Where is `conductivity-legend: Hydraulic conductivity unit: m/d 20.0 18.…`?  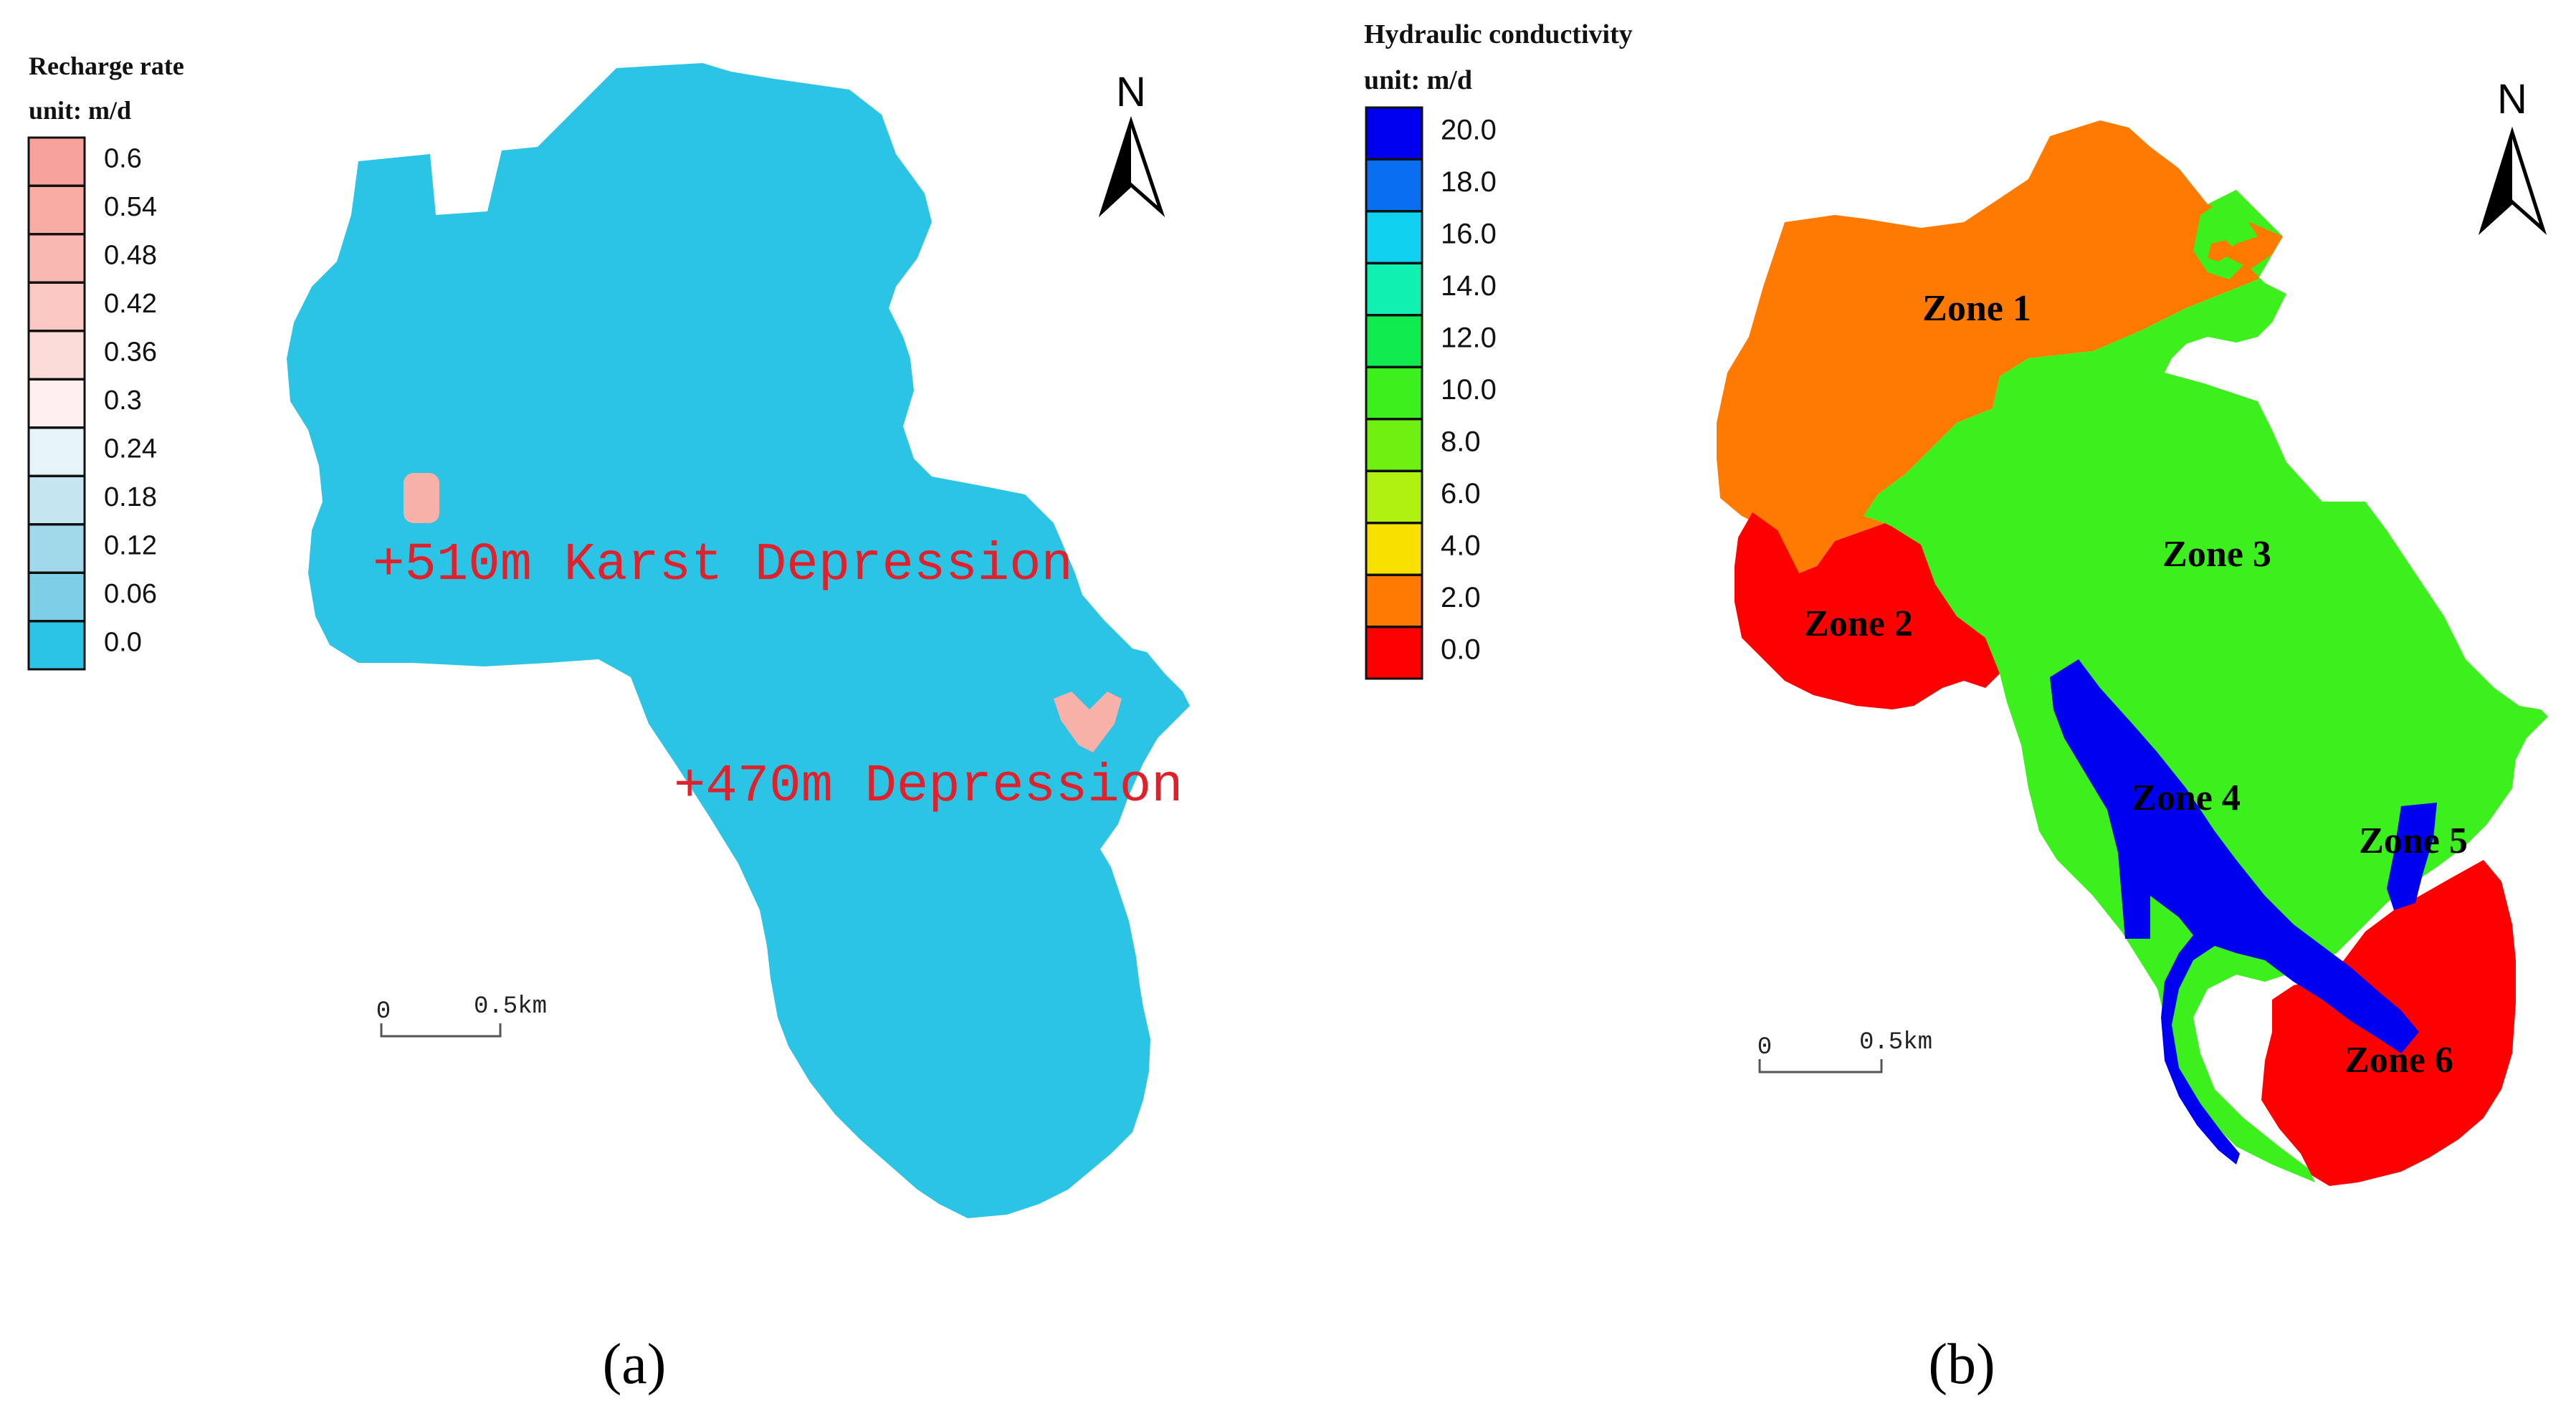 conductivity-legend: Hydraulic conductivity unit: m/d 20.0 18.… is located at coordinates (1498, 349).